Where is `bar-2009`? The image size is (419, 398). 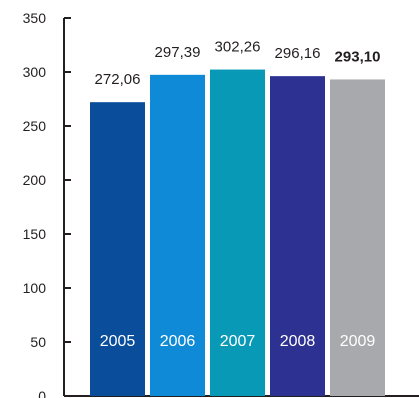 bar-2009 is located at coordinates (357, 238).